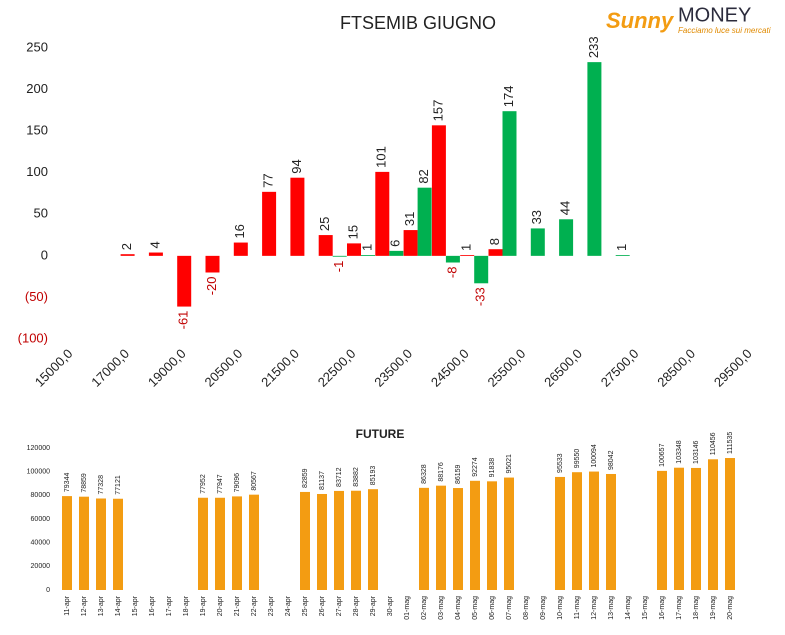 The image size is (785, 635). What do you see at coordinates (38, 448) in the screenshot?
I see `y-tick-label: 120000` at bounding box center [38, 448].